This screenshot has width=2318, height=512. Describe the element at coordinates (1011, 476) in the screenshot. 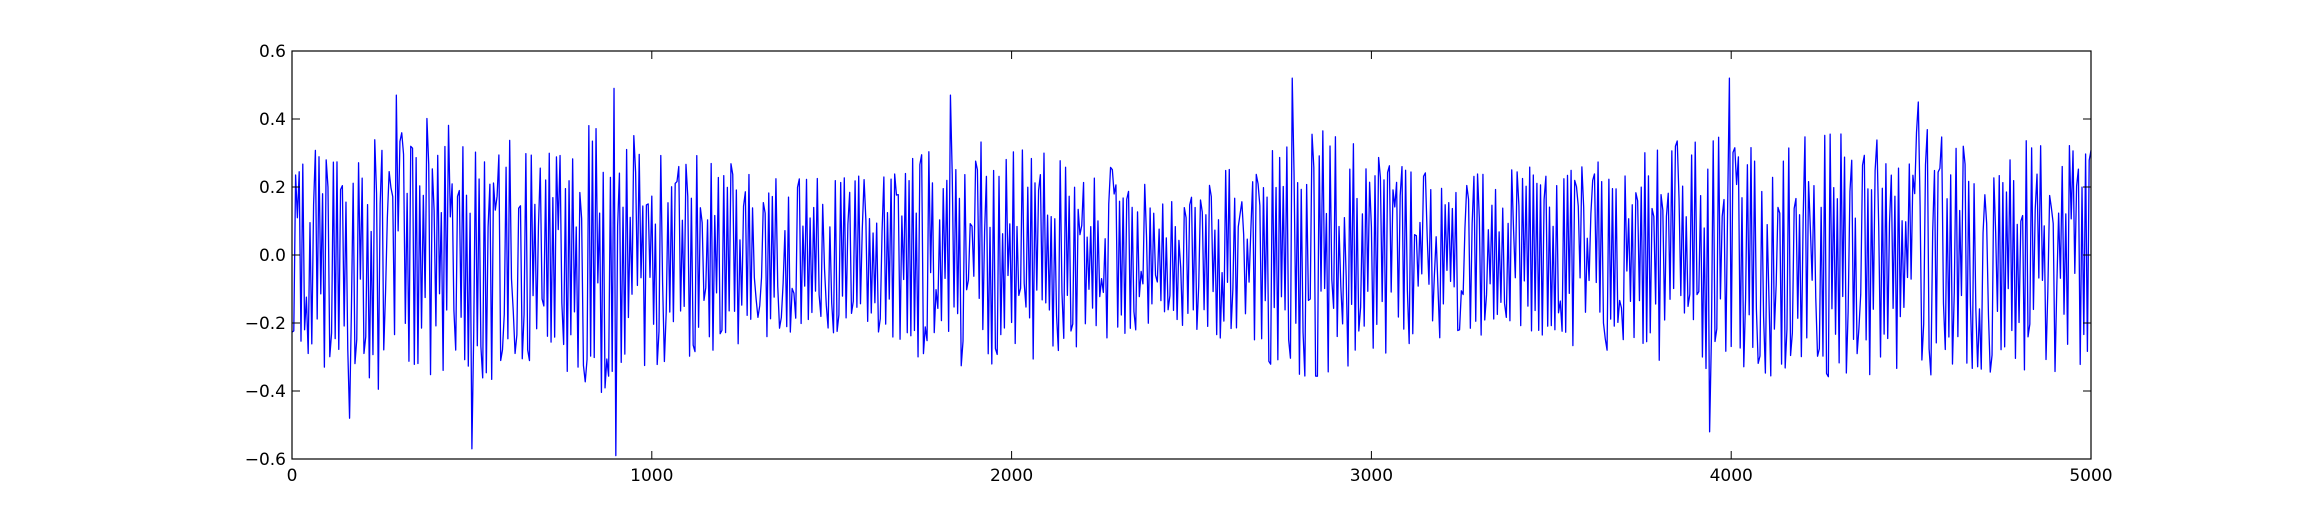

I see `x-tick-label: 2000` at that location.